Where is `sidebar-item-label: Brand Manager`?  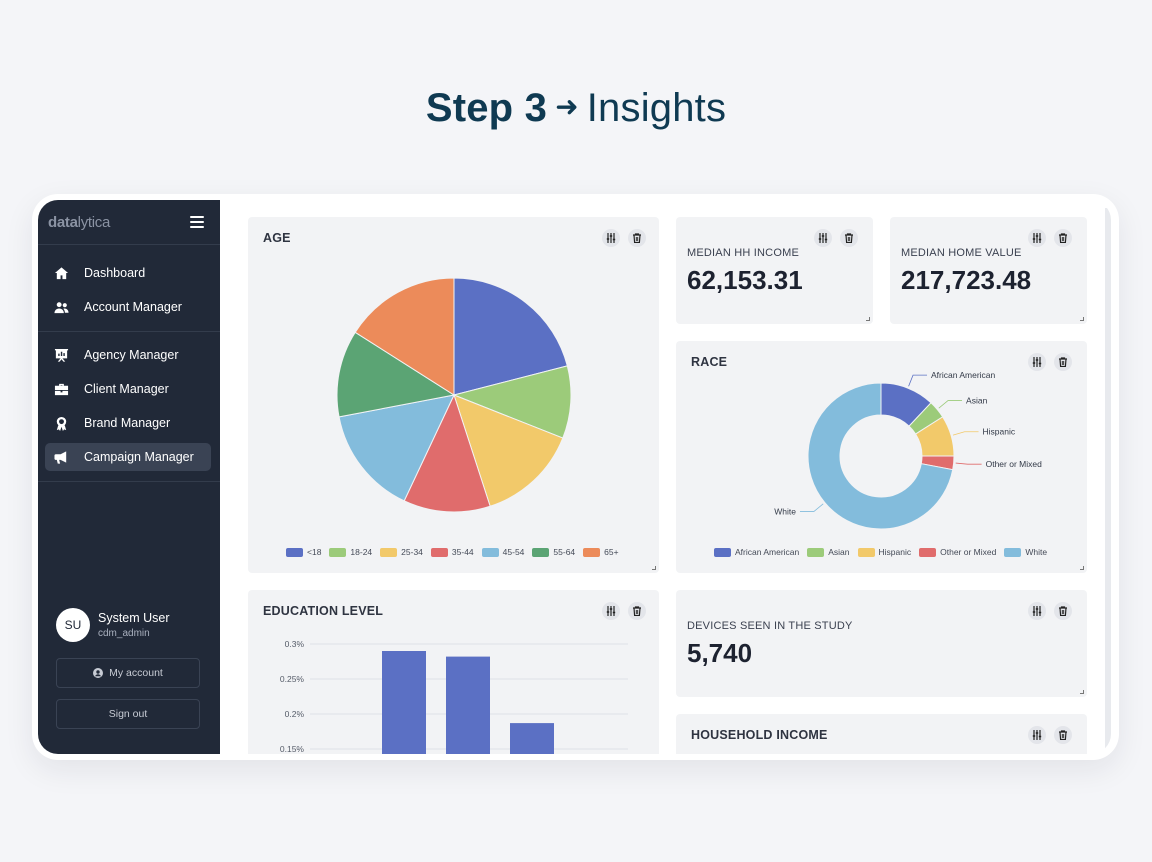 sidebar-item-label: Brand Manager is located at coordinates (127, 423).